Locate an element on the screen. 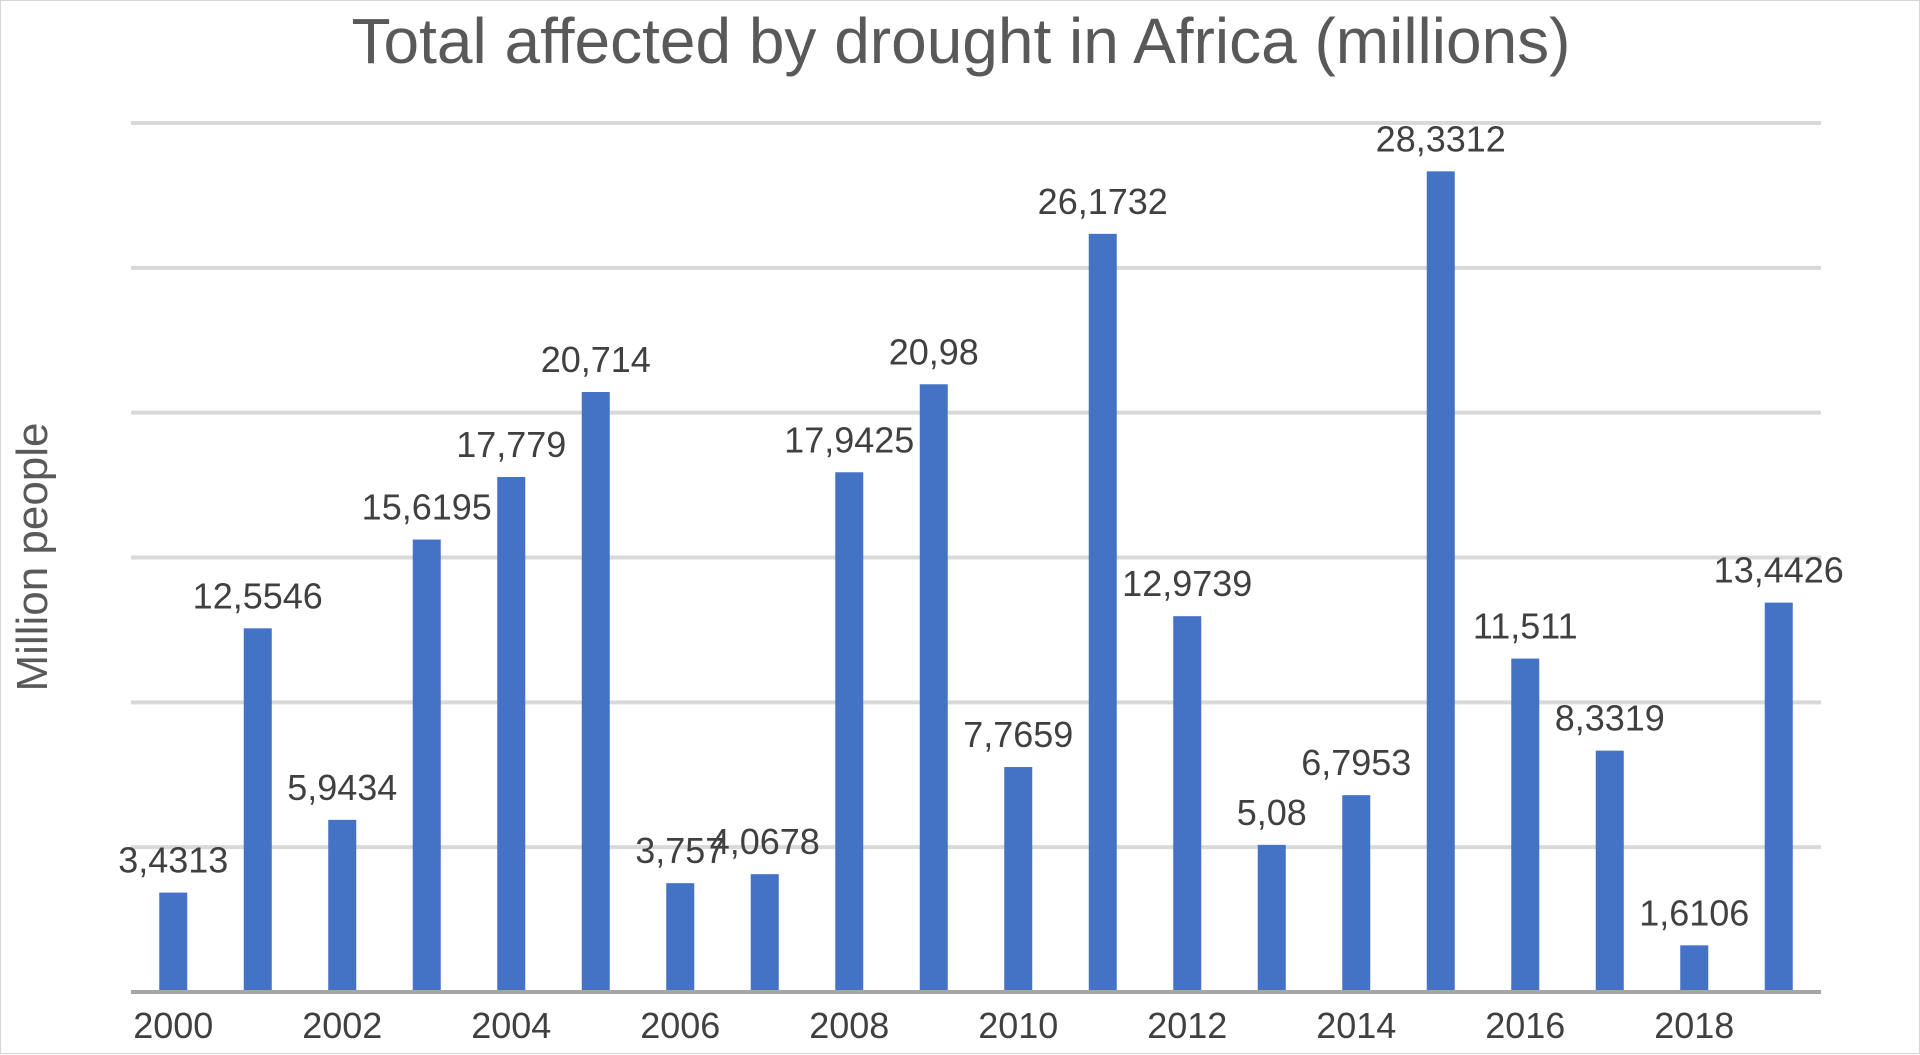 This screenshot has width=1920, height=1055. bar-2001 is located at coordinates (257, 810).